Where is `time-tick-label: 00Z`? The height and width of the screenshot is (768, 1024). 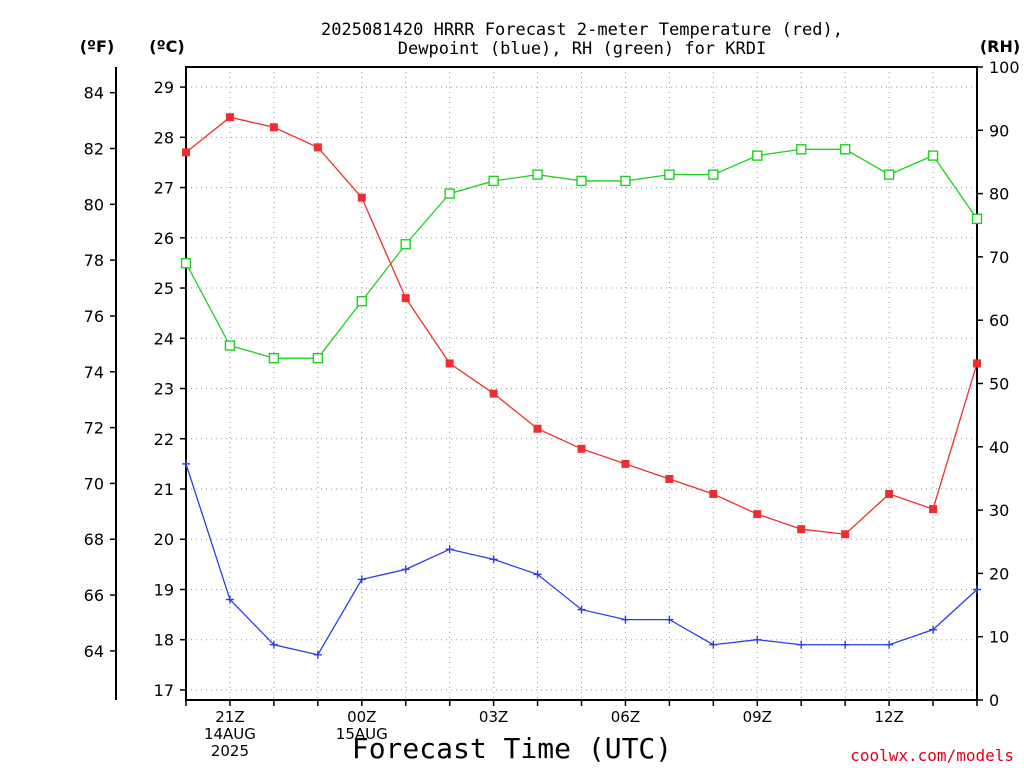 time-tick-label: 00Z is located at coordinates (361, 717).